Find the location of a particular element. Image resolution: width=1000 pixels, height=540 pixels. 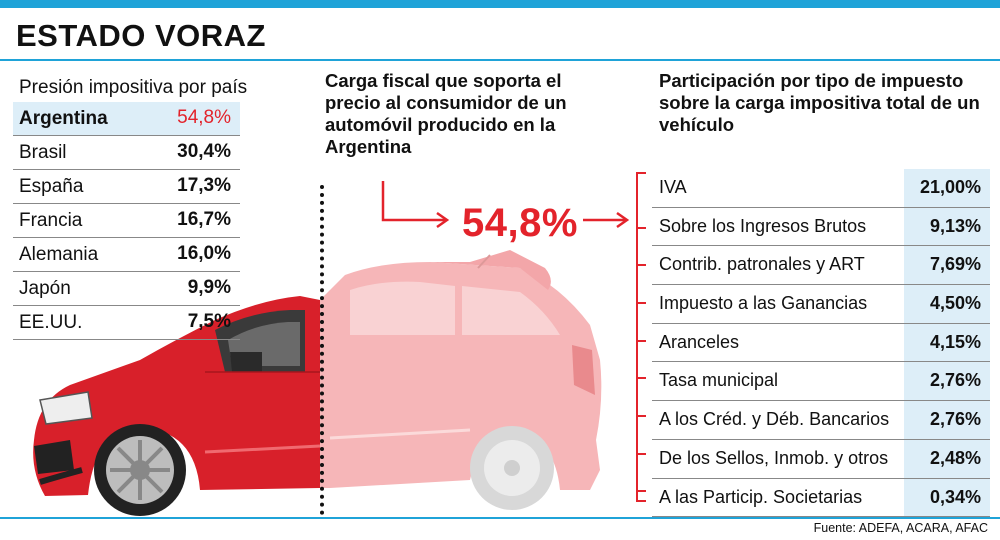

tax-row: Contrib. patronales y ART 7,69% is located at coordinates (821, 266).